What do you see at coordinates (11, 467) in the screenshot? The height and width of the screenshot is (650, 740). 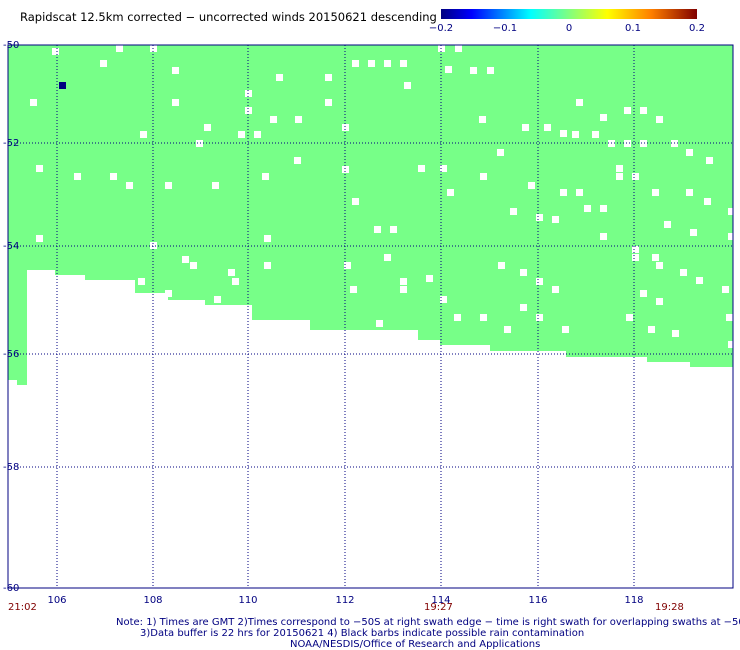 I see `lat-label: -58` at bounding box center [11, 467].